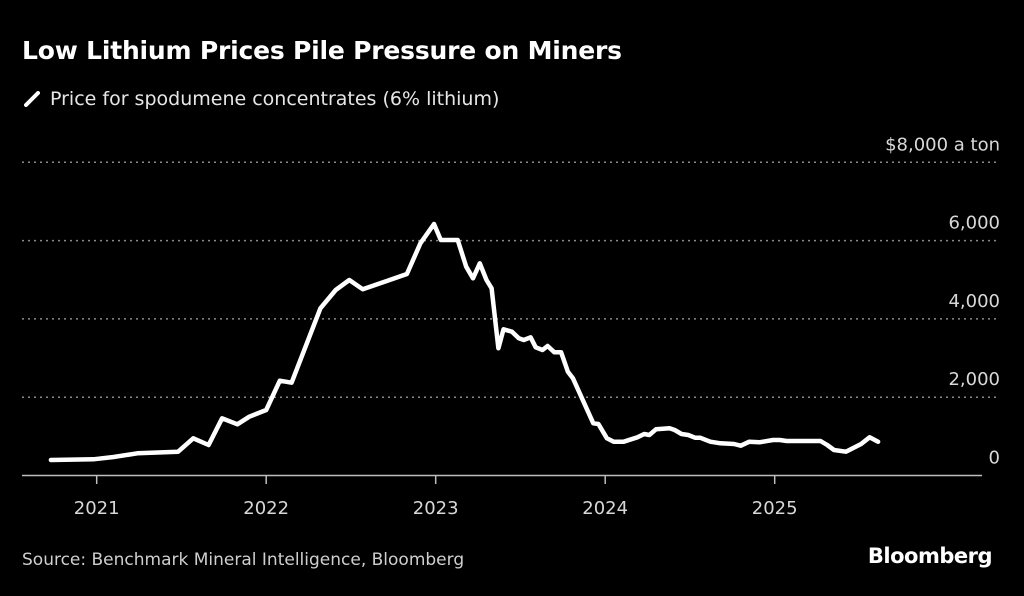 The width and height of the screenshot is (1024, 596). What do you see at coordinates (930, 556) in the screenshot?
I see `bloomberg-logo: Bloomberg` at bounding box center [930, 556].